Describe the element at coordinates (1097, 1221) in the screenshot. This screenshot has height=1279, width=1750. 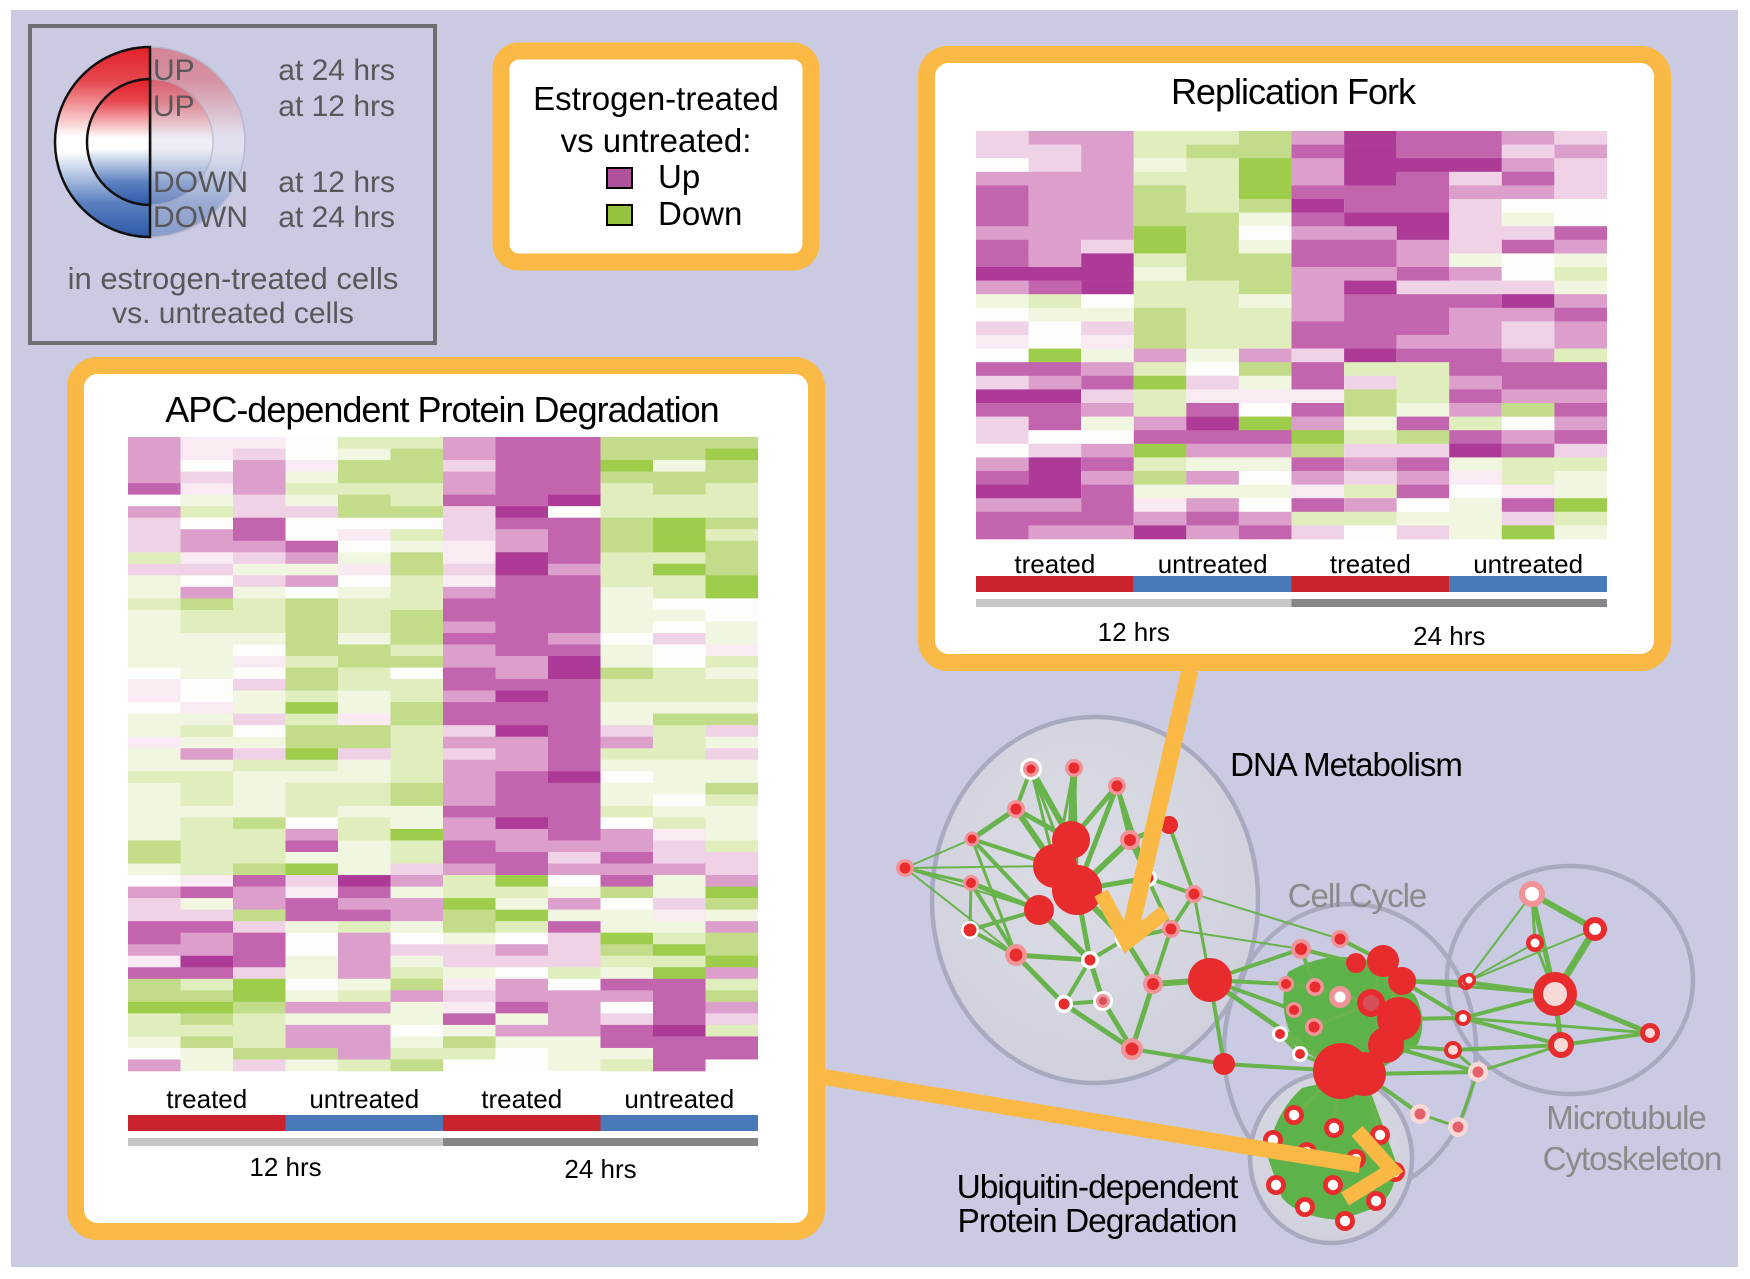
I see `svg-text: Protein Degradation` at that location.